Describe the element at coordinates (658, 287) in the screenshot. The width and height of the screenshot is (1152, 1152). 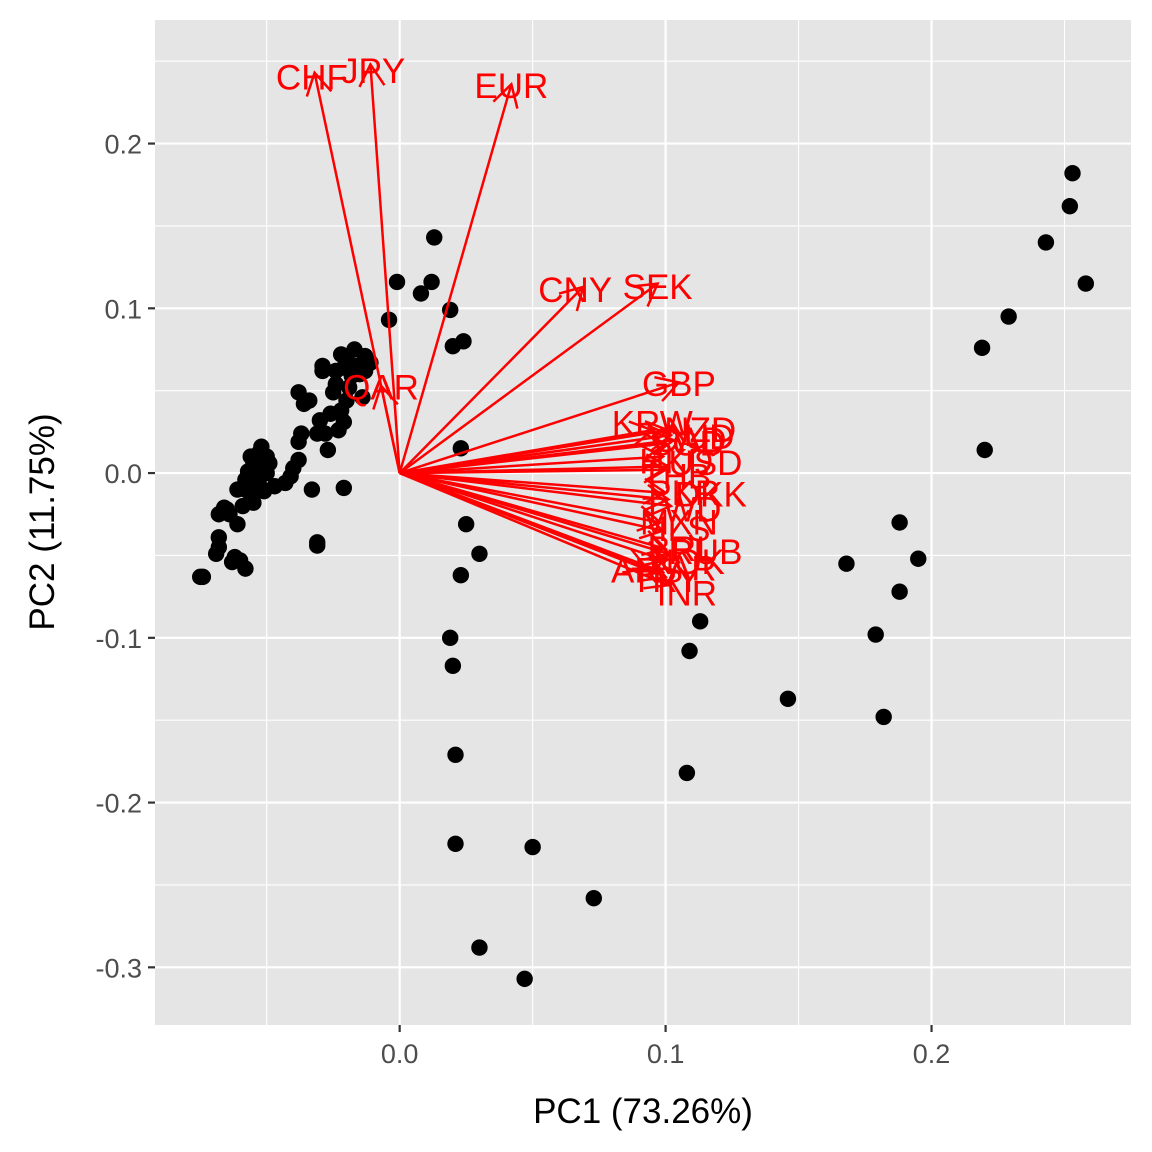
I see `loading-label: SEK` at that location.